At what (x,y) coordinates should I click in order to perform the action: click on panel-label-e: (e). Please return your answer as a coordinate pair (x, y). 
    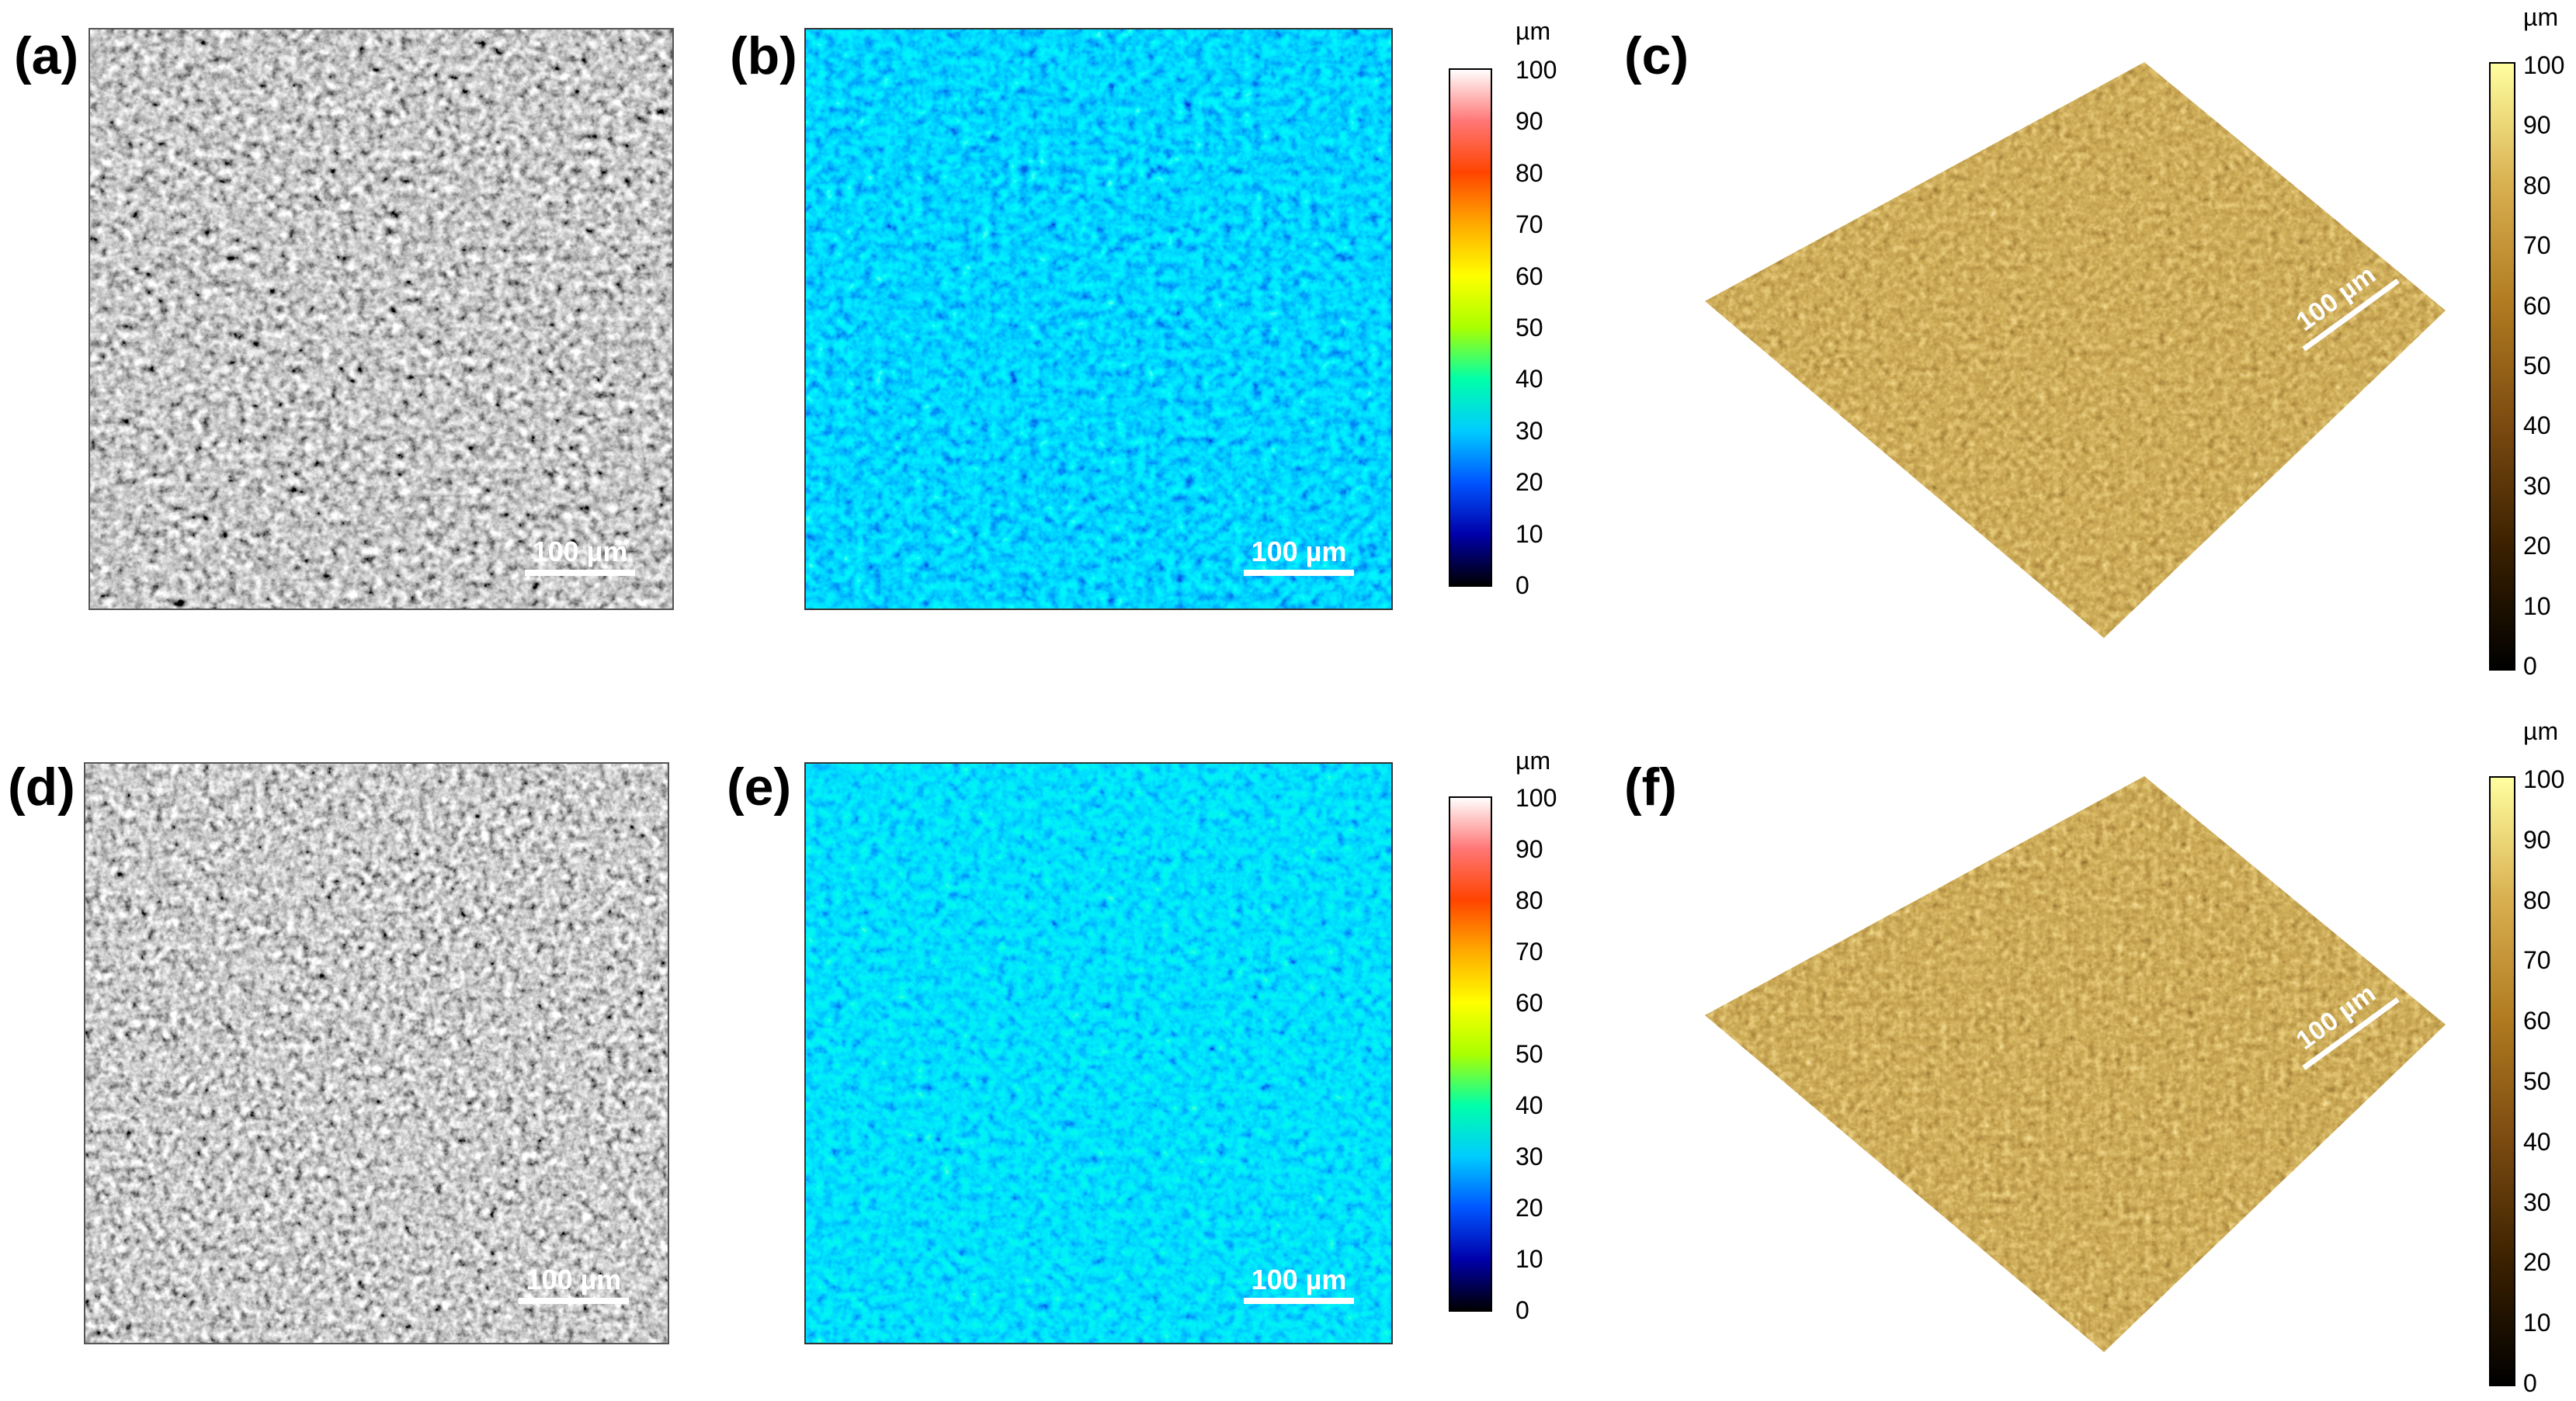
    Looking at the image, I should click on (759, 787).